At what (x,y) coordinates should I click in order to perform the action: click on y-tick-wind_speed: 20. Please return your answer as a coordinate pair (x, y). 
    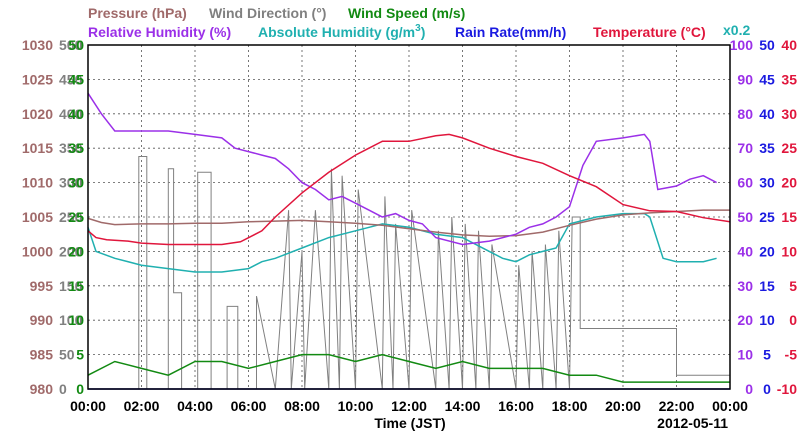
    Looking at the image, I should click on (76, 251).